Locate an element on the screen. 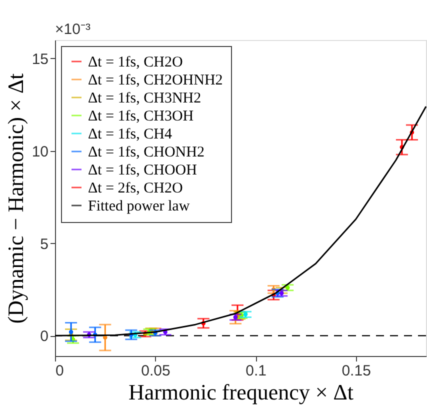 Image resolution: width=427 pixels, height=407 pixels. legend-label: Δt = 1fs, CH4 is located at coordinates (130, 134).